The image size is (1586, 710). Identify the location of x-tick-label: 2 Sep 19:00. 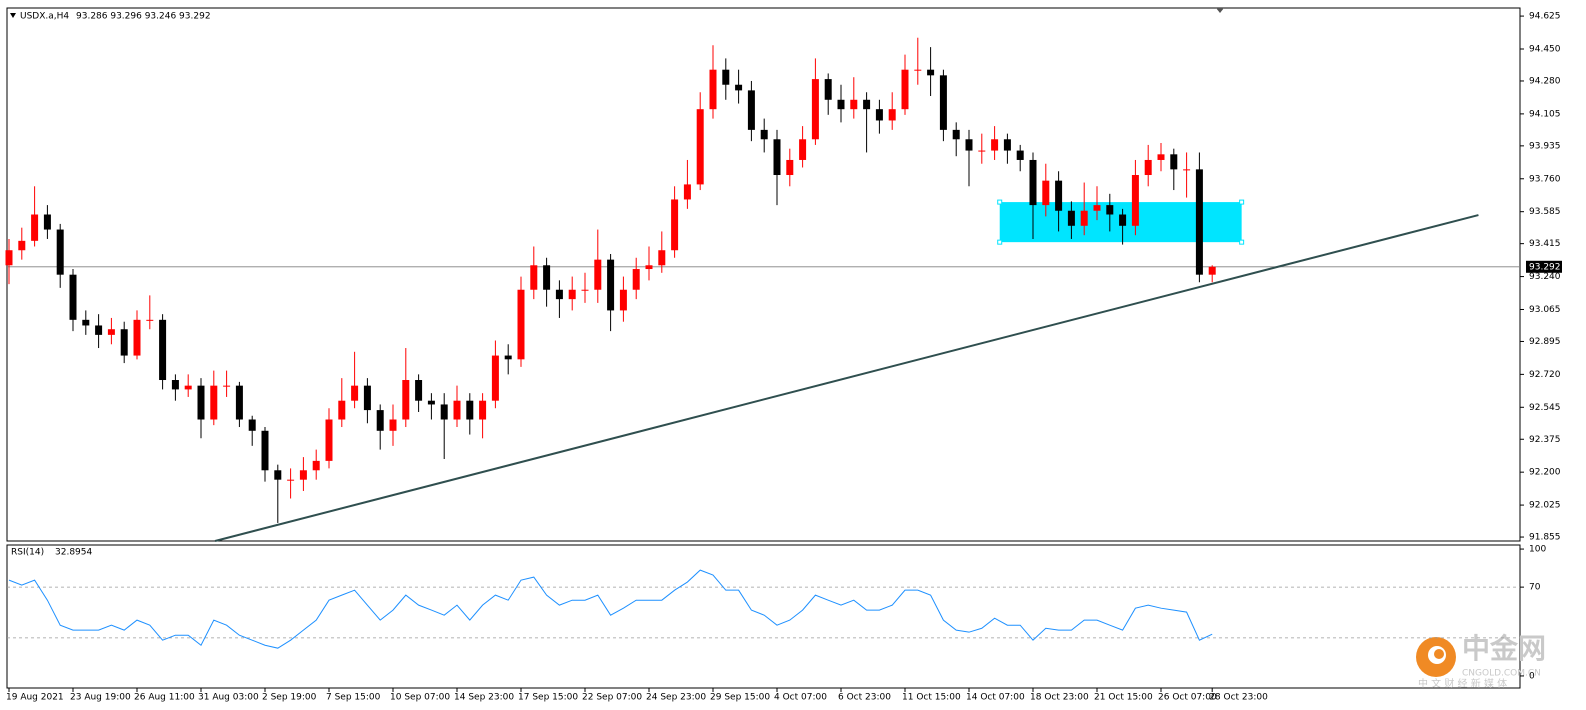
(289, 698).